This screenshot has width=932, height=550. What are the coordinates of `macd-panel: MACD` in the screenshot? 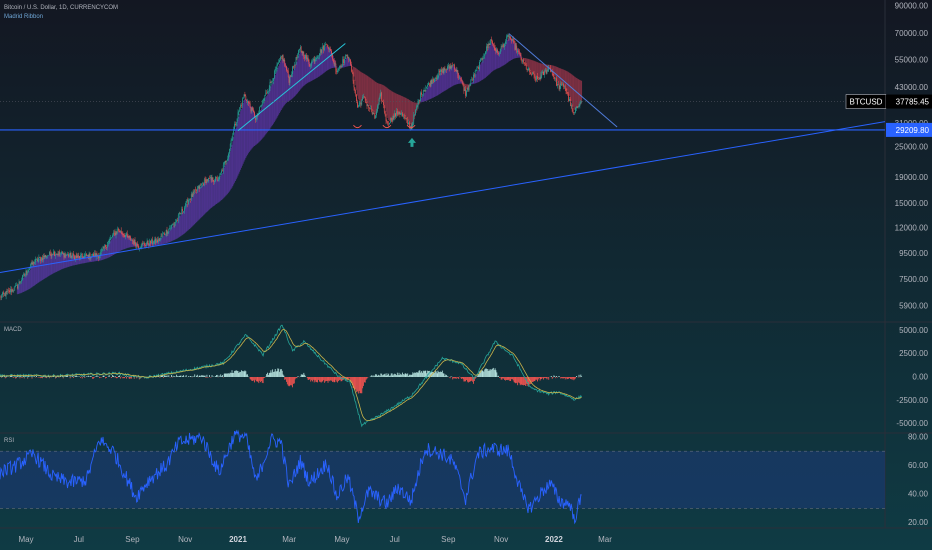 It's located at (291, 376).